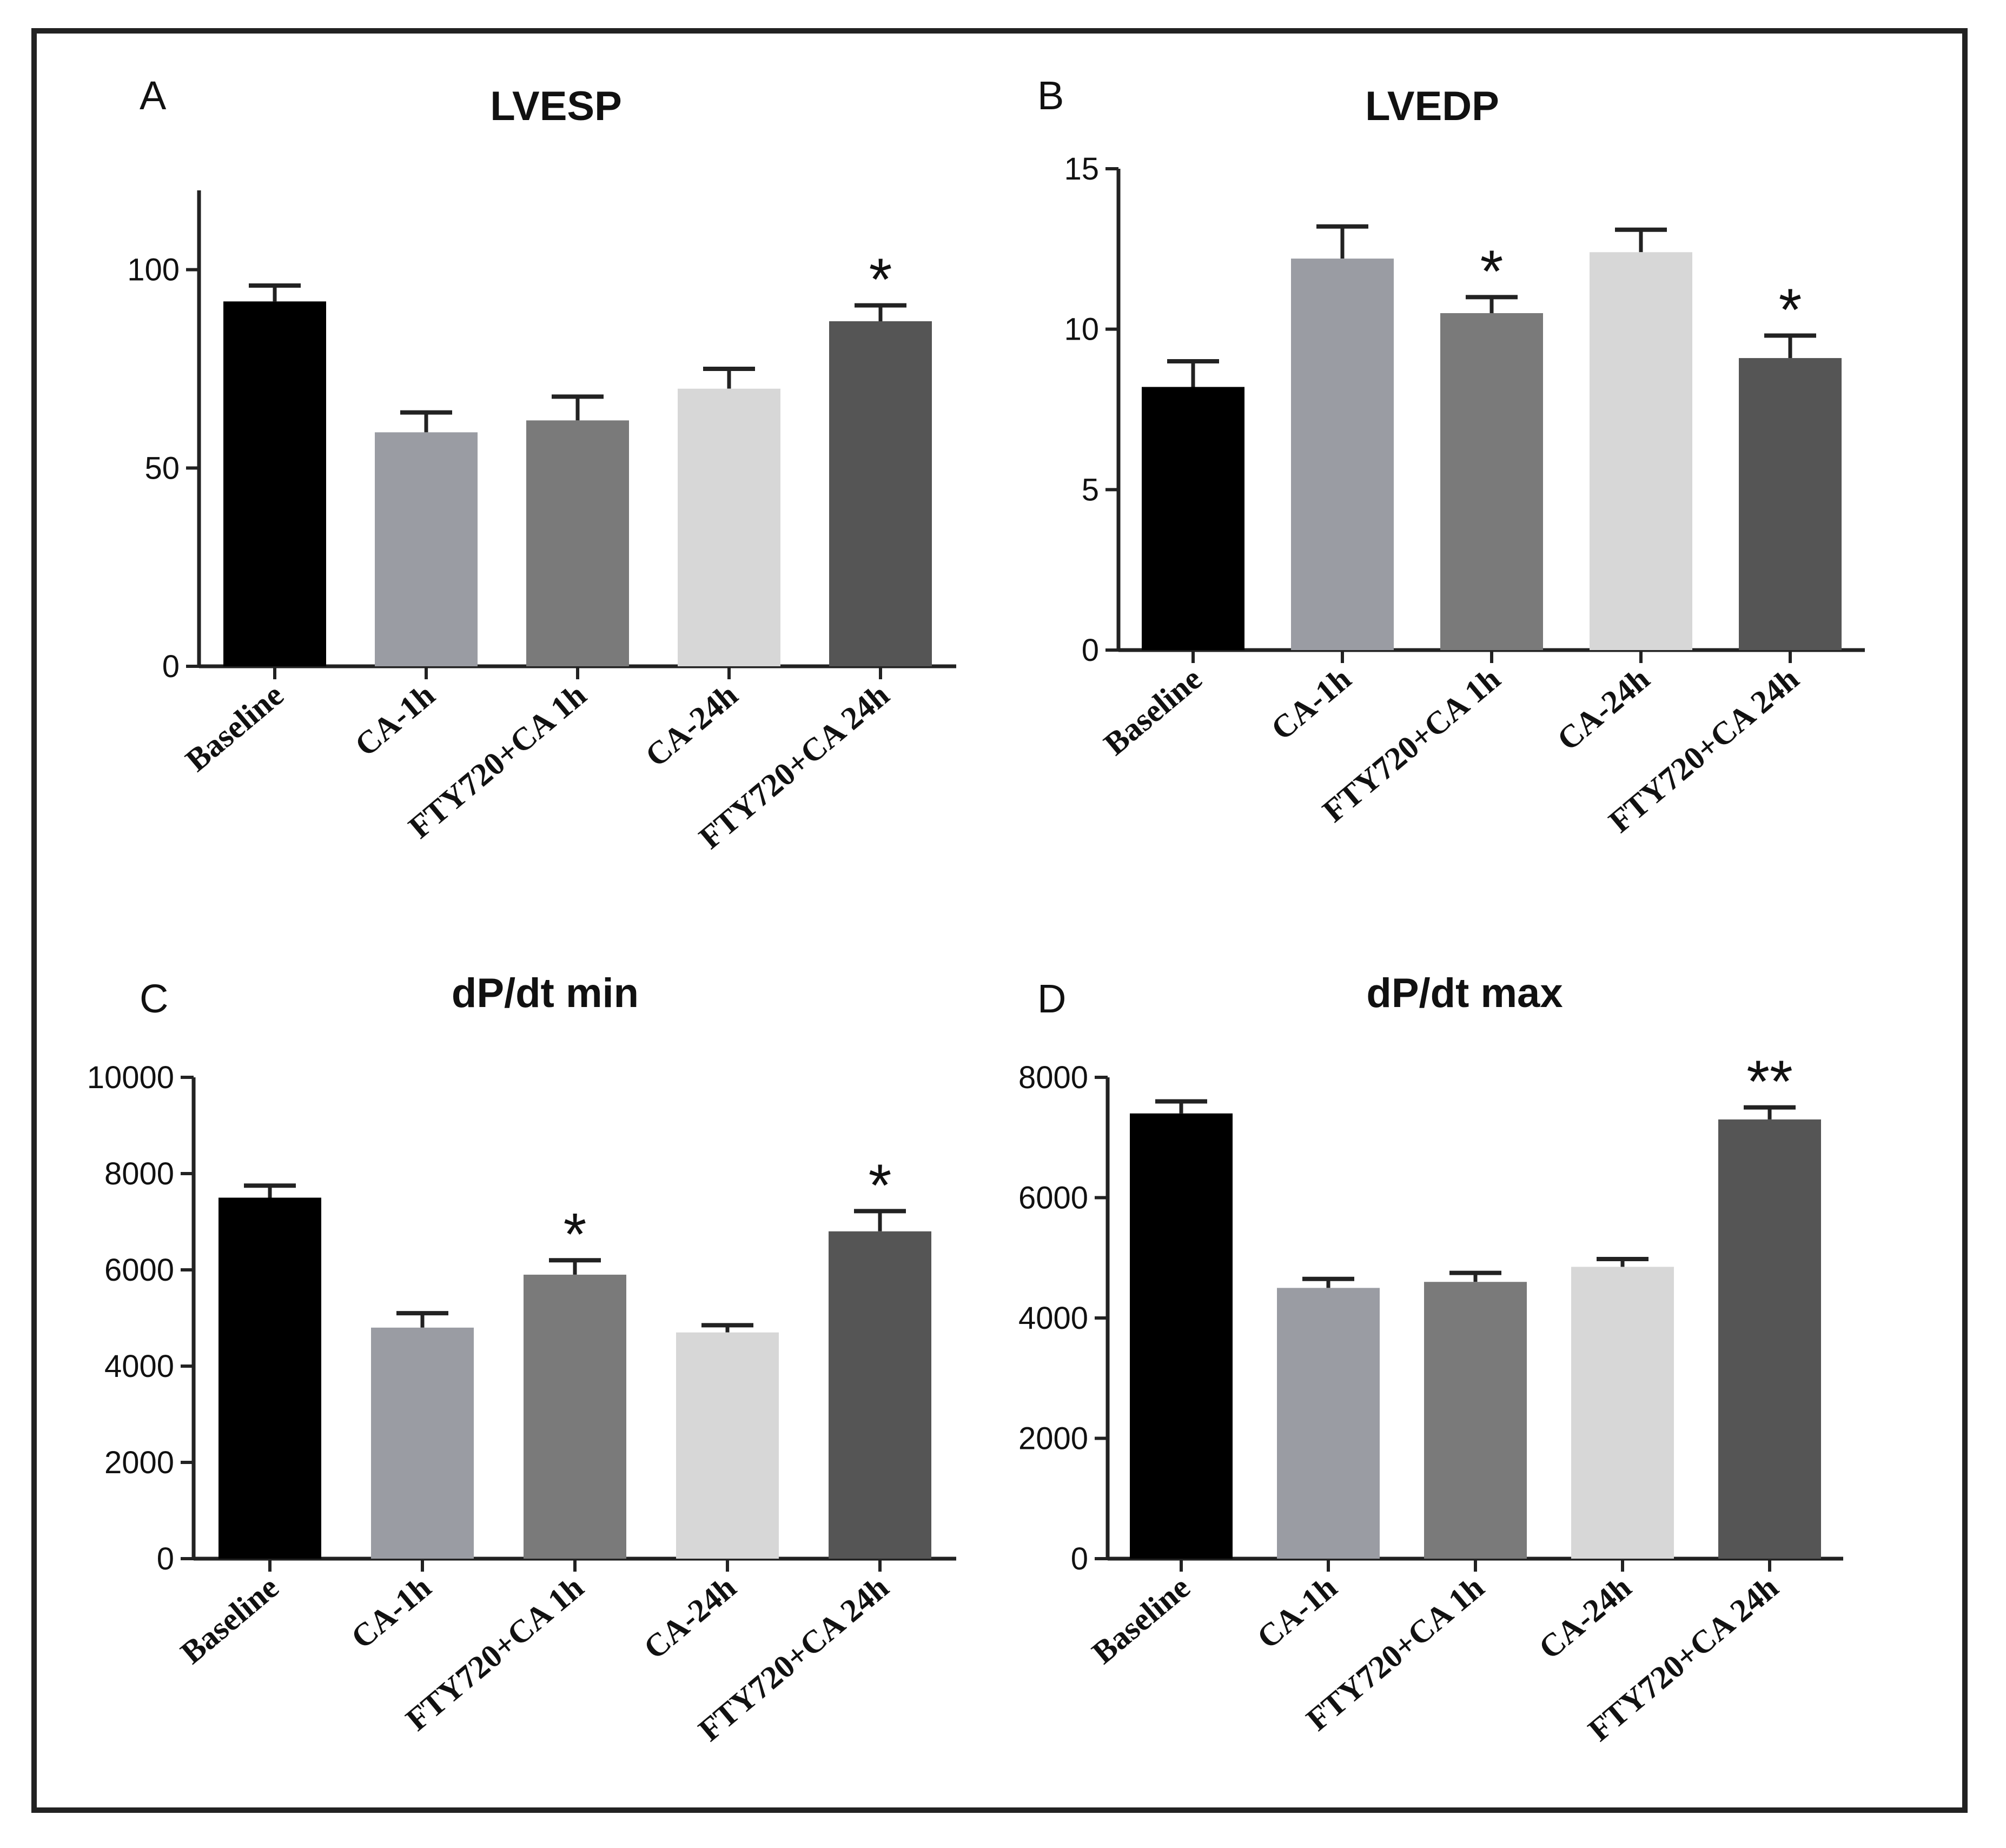  What do you see at coordinates (1769, 1082) in the screenshot?
I see `significance-marker: **` at bounding box center [1769, 1082].